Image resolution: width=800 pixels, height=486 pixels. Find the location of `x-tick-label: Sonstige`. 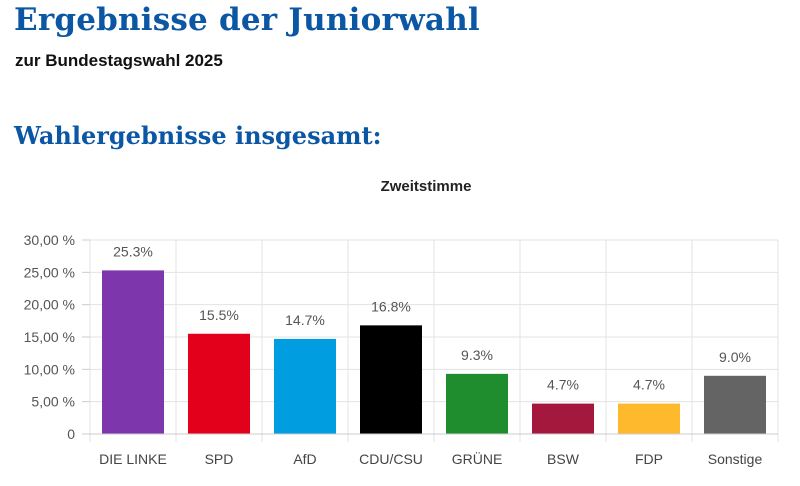

x-tick-label: Sonstige is located at coordinates (735, 459).